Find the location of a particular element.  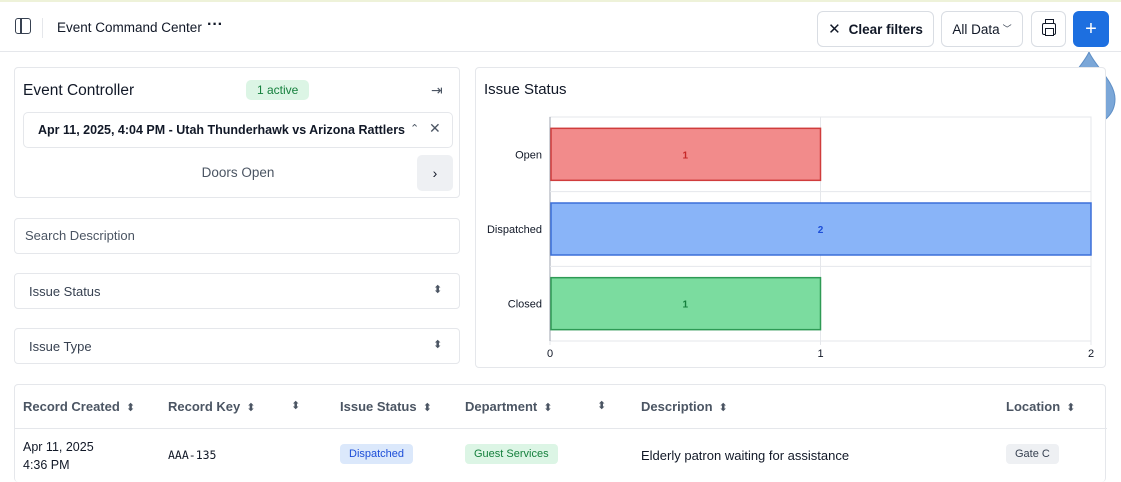

more-options-button: ··· is located at coordinates (215, 24).